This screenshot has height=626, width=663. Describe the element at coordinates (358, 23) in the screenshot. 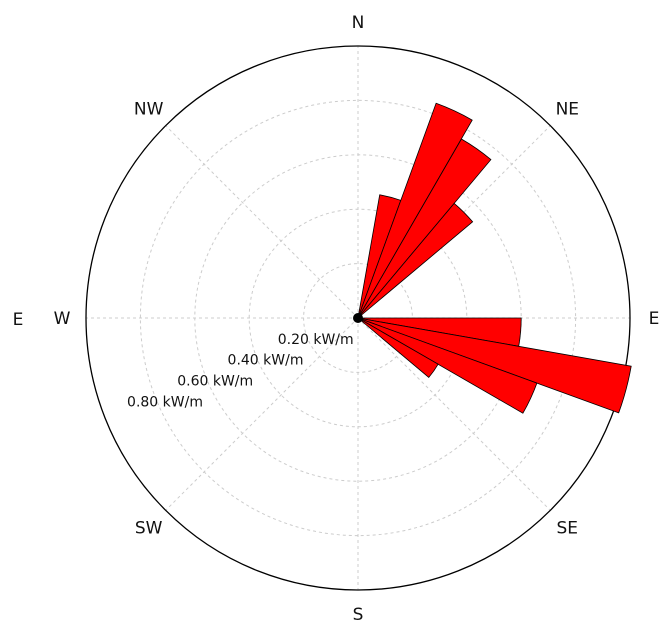

I see `direction-label-n: N` at that location.